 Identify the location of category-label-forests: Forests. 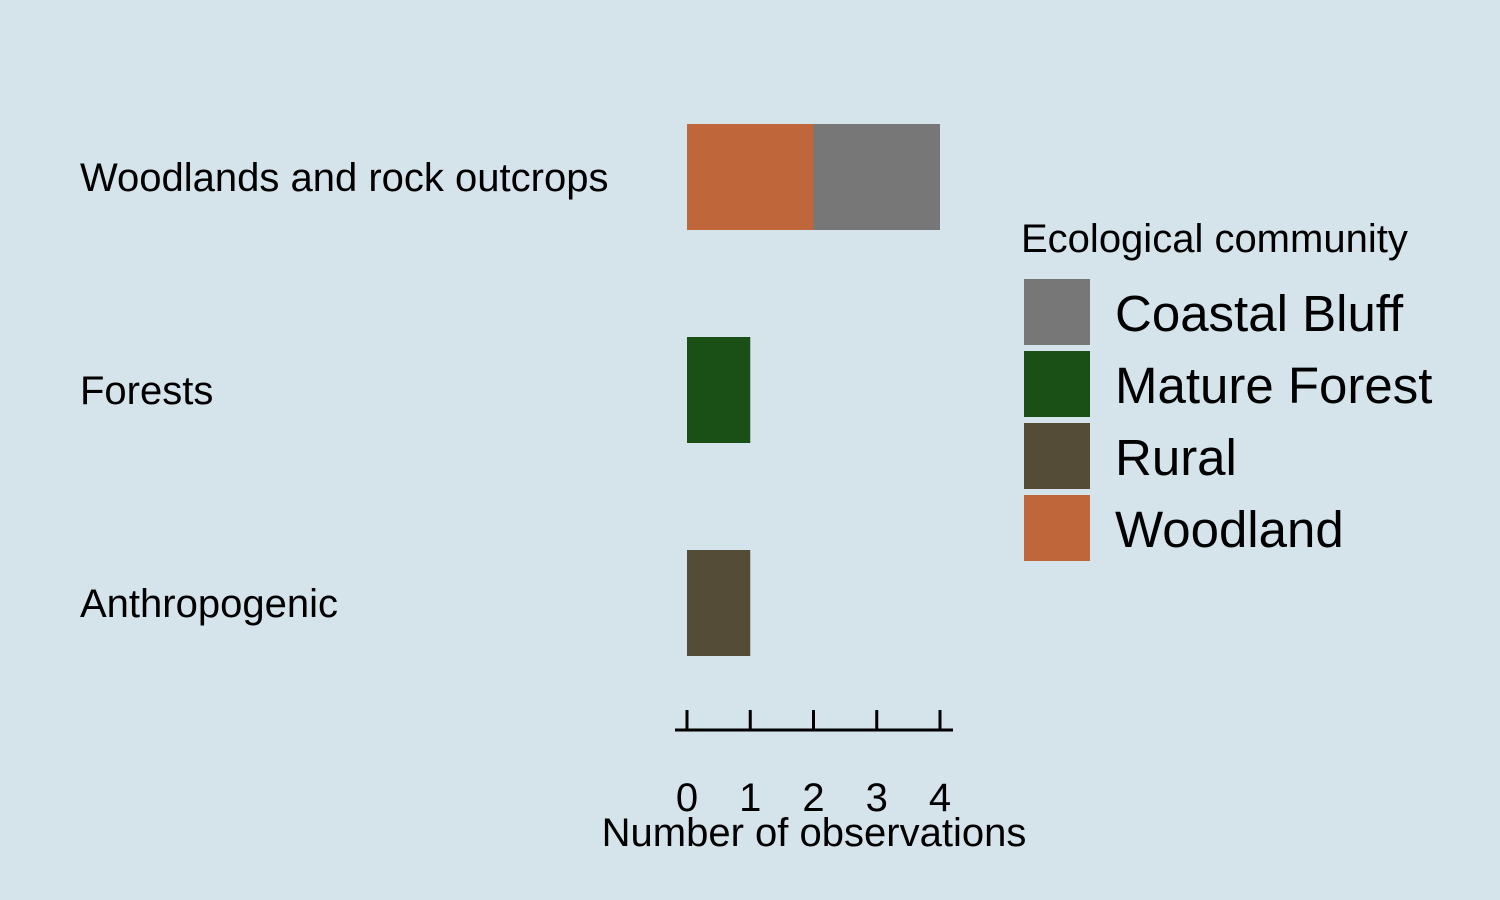
(146, 391).